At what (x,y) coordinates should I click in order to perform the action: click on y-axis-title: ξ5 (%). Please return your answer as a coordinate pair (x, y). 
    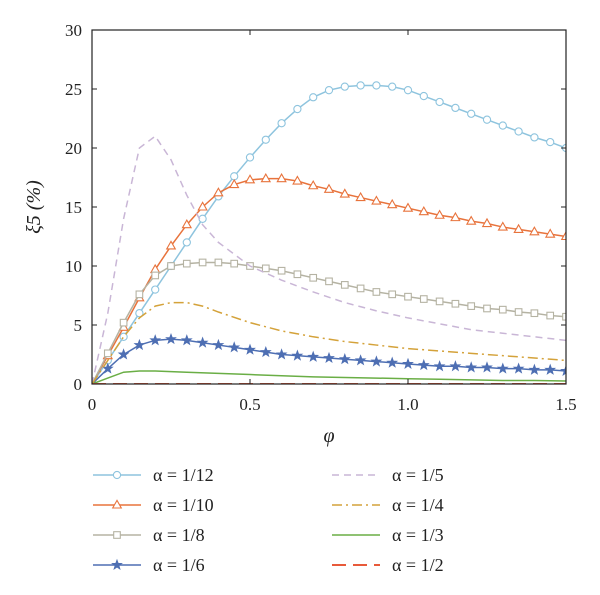
    Looking at the image, I should click on (34, 207).